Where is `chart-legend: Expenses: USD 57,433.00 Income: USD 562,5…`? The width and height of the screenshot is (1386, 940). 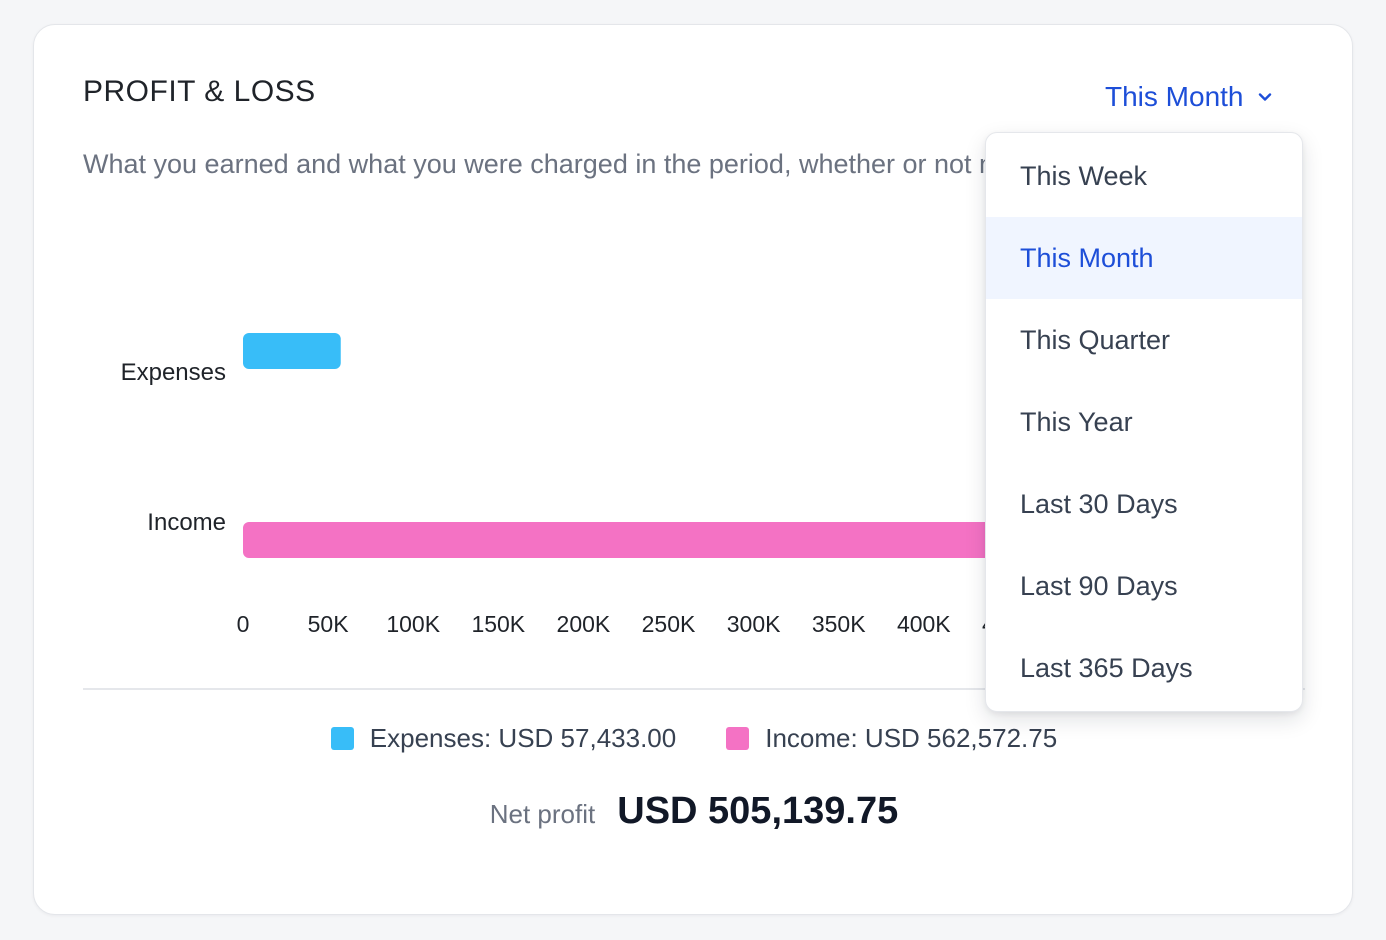 chart-legend: Expenses: USD 57,433.00 Income: USD 562,5… is located at coordinates (694, 738).